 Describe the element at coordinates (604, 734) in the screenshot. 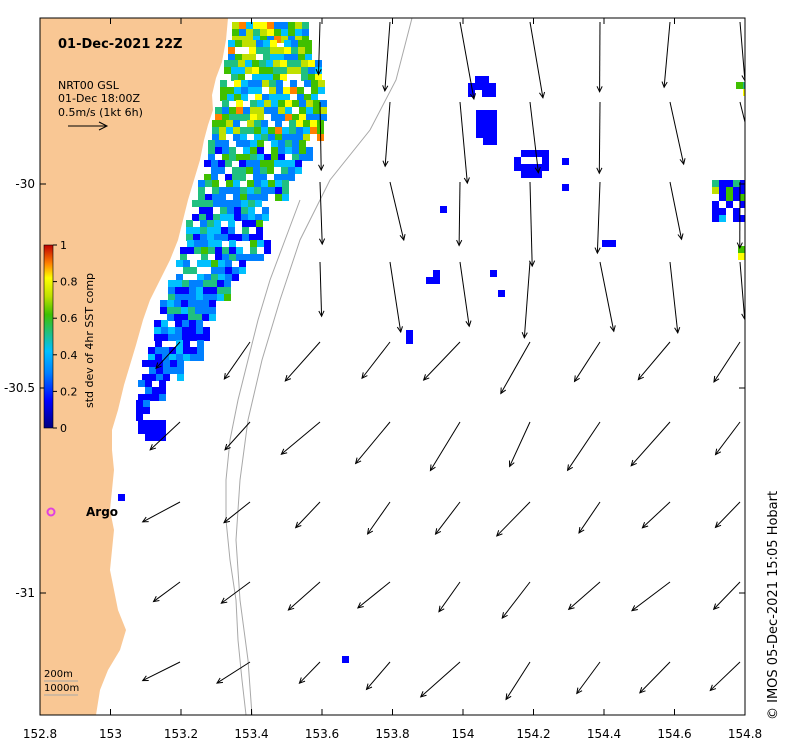

I see `x-tick-label: 154.4` at that location.